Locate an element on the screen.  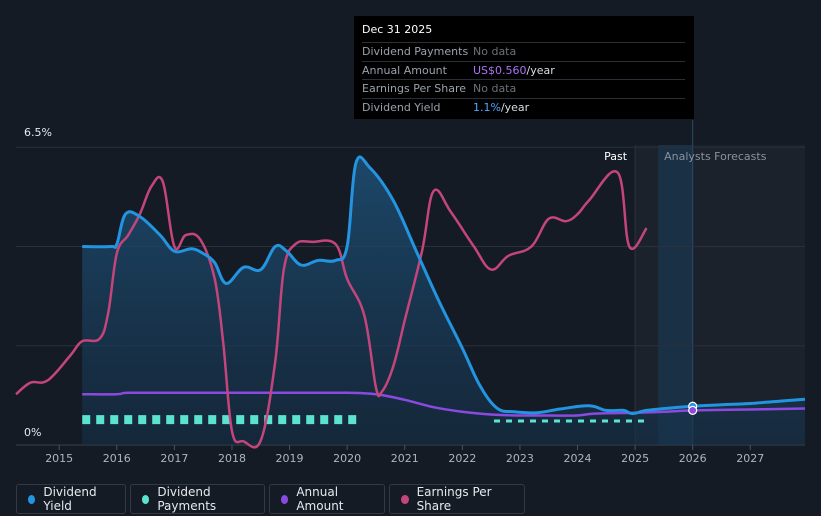
legend-label: Earnings Per Share is located at coordinates (454, 499).